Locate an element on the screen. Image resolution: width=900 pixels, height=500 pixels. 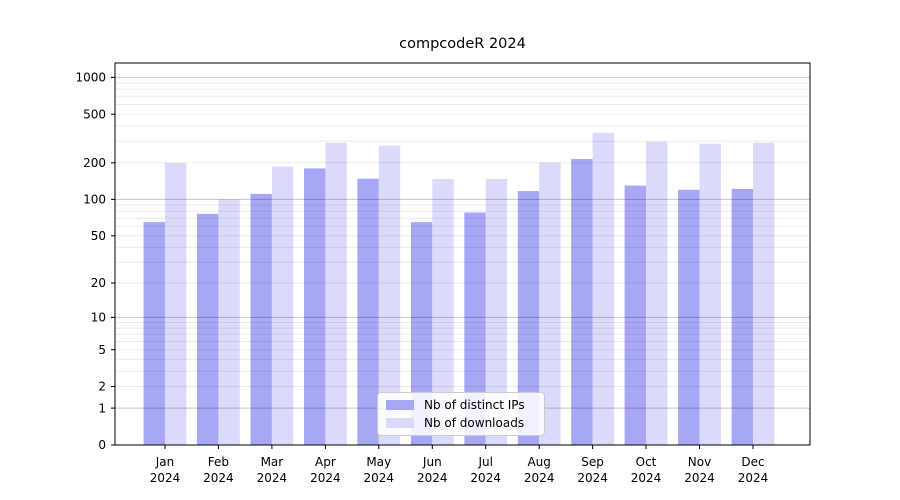
x-tick-label-month: Aug is located at coordinates (538, 462).